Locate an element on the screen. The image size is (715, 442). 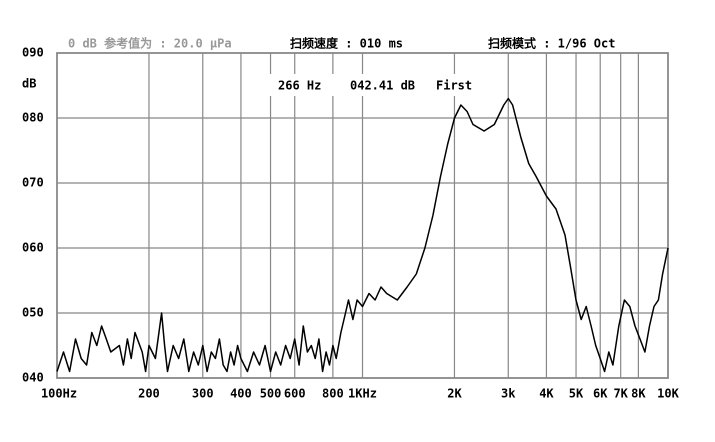
y-tick-label: 080 is located at coordinates (33, 118).